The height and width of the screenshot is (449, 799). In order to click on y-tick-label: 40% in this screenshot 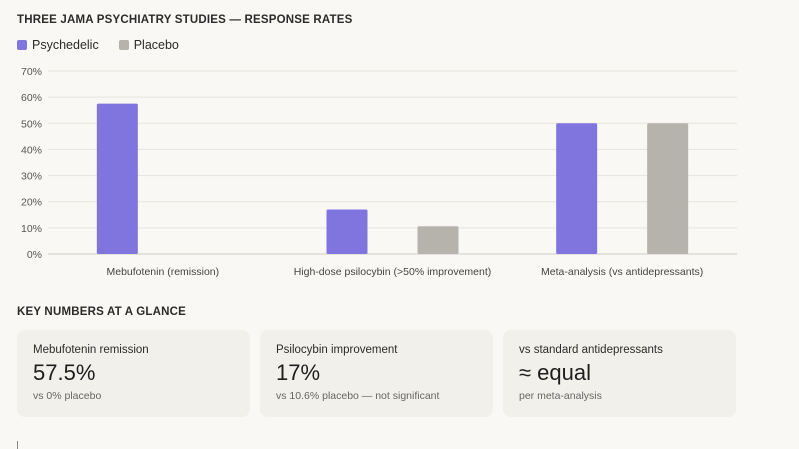, I will do `click(31, 150)`.